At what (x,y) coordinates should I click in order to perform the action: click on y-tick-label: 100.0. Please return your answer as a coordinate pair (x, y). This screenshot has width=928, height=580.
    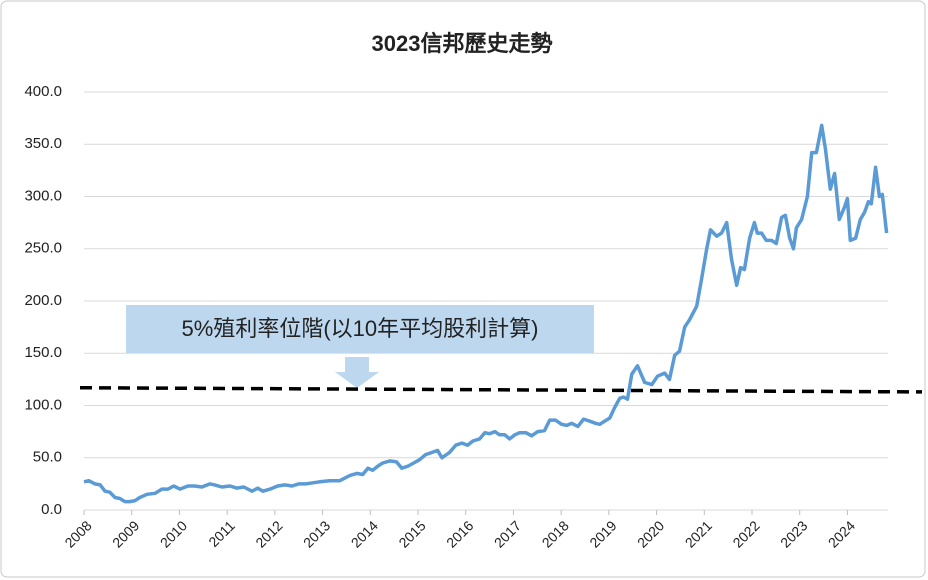
    Looking at the image, I should click on (43, 404).